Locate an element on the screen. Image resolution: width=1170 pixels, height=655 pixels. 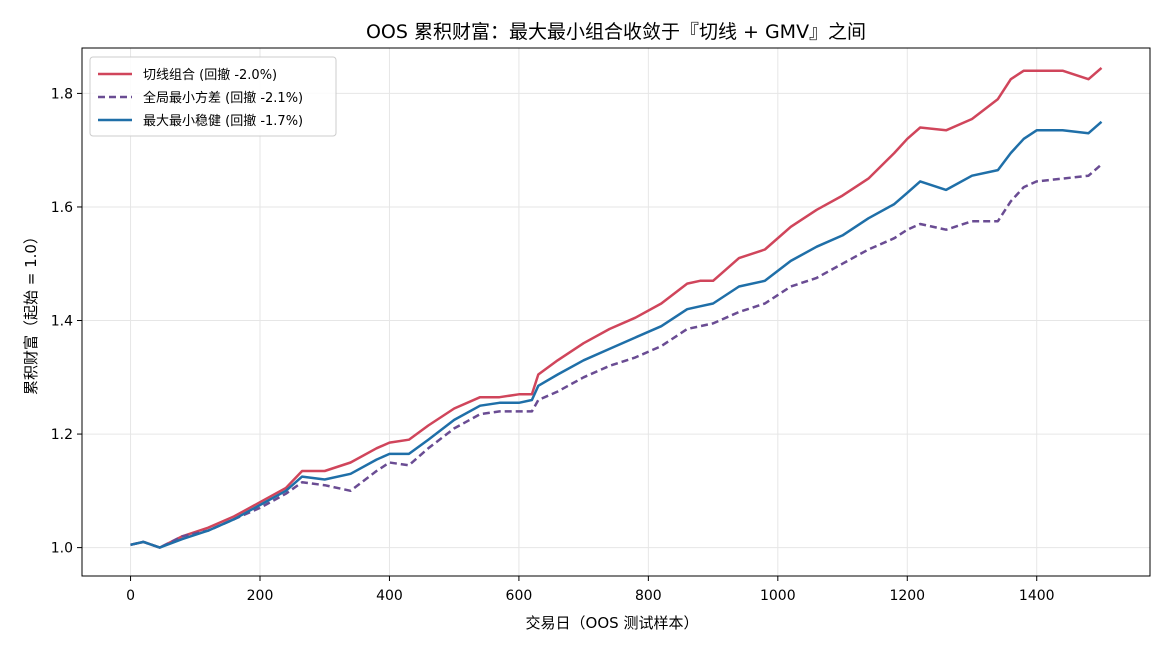
y-axis-label: 累积财富（起始 = 1.0） is located at coordinates (31, 312).